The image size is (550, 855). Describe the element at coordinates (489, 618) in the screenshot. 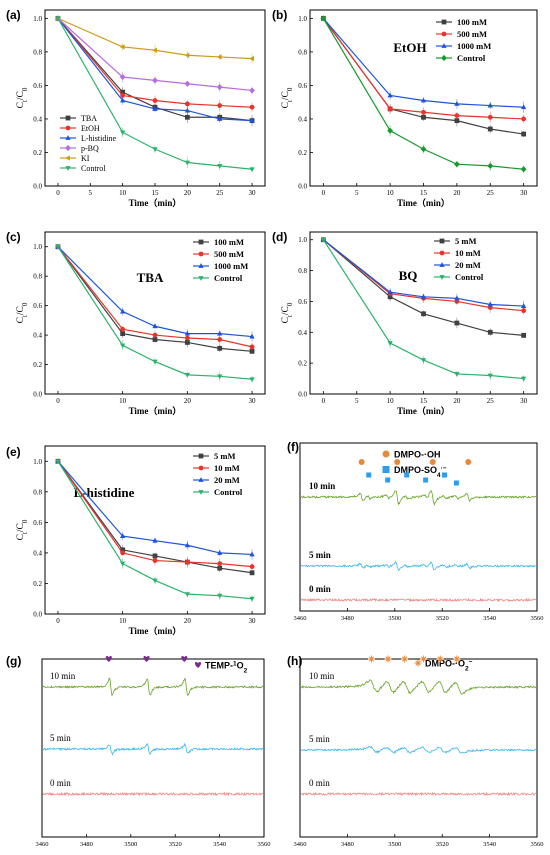

I see `x-tick-label: 3540` at that location.